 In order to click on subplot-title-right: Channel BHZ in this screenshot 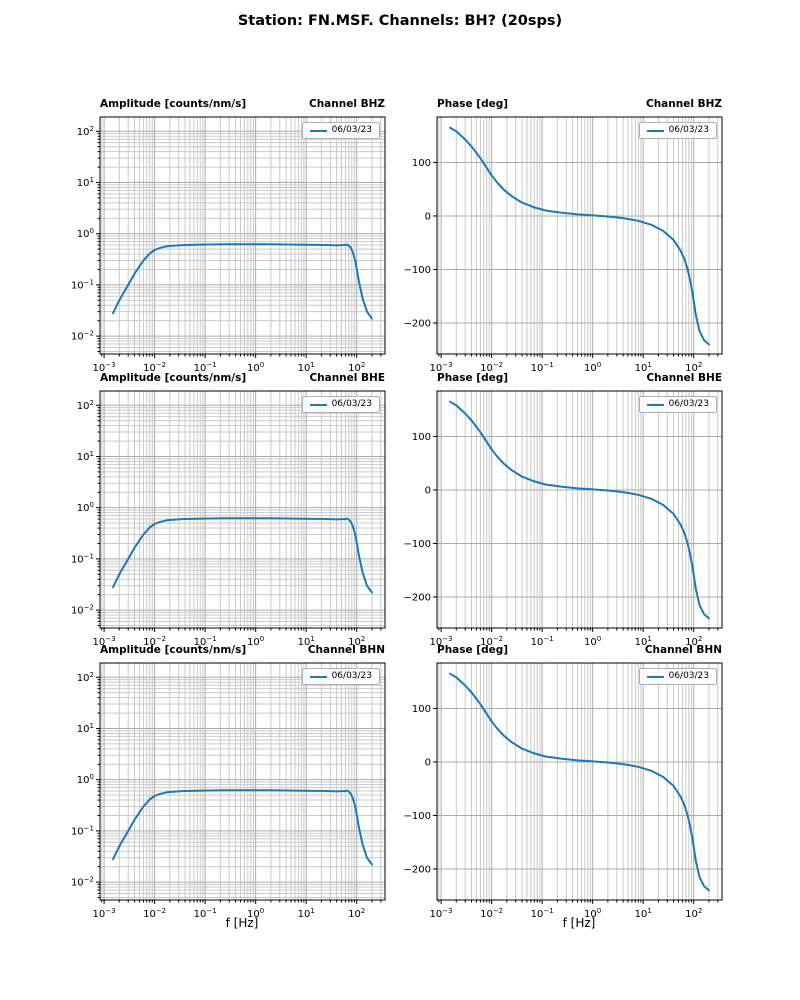, I will do `click(347, 104)`.